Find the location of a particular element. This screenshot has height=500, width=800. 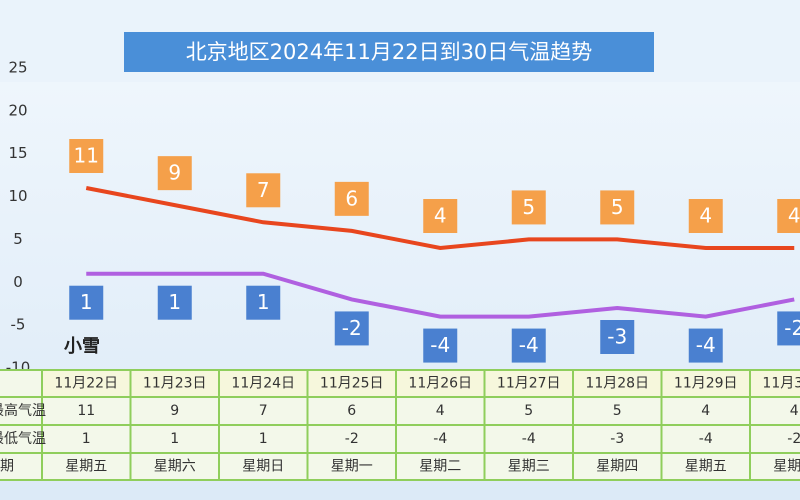

value-label: -3 is located at coordinates (617, 337).